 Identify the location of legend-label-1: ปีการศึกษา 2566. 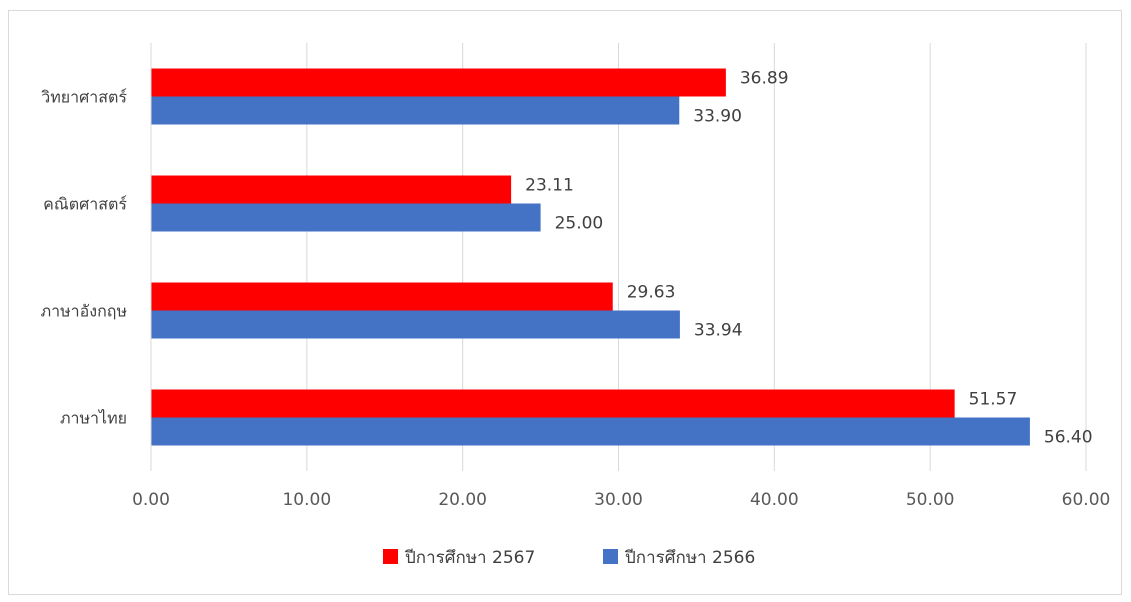
(689, 558).